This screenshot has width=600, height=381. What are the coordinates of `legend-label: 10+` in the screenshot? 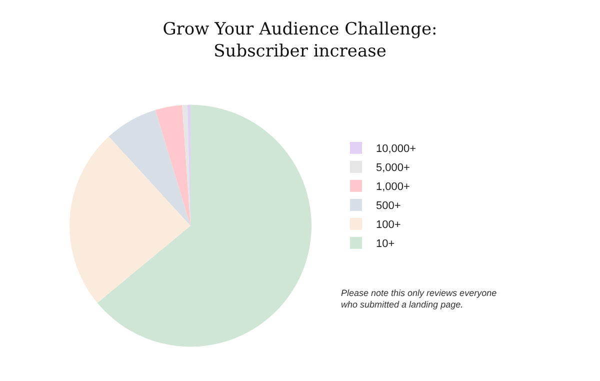 It's located at (385, 244).